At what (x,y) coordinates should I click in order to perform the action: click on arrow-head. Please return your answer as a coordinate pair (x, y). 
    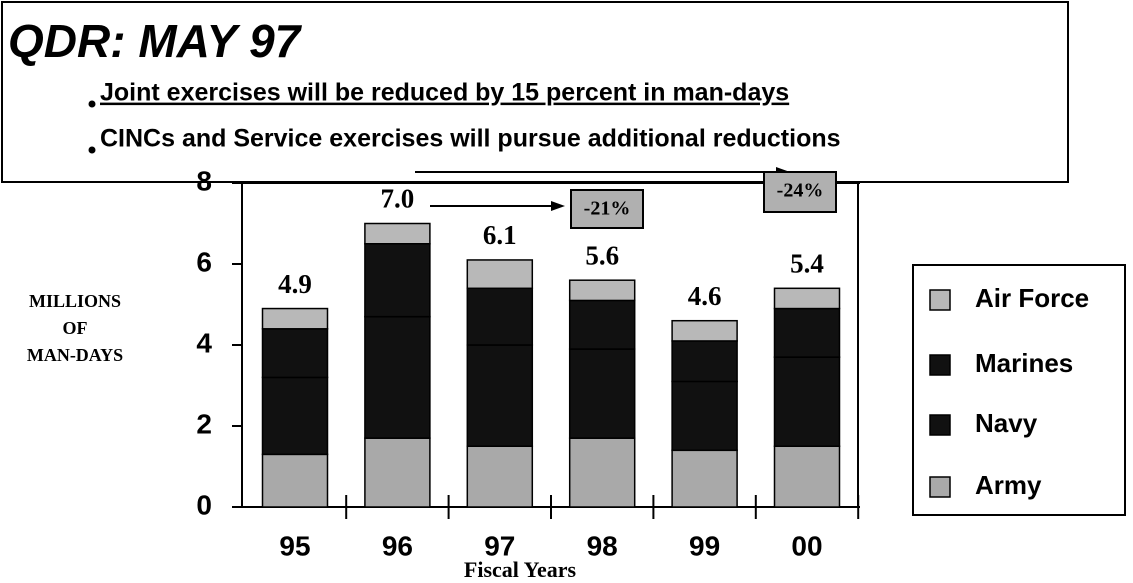
    Looking at the image, I should click on (558, 206).